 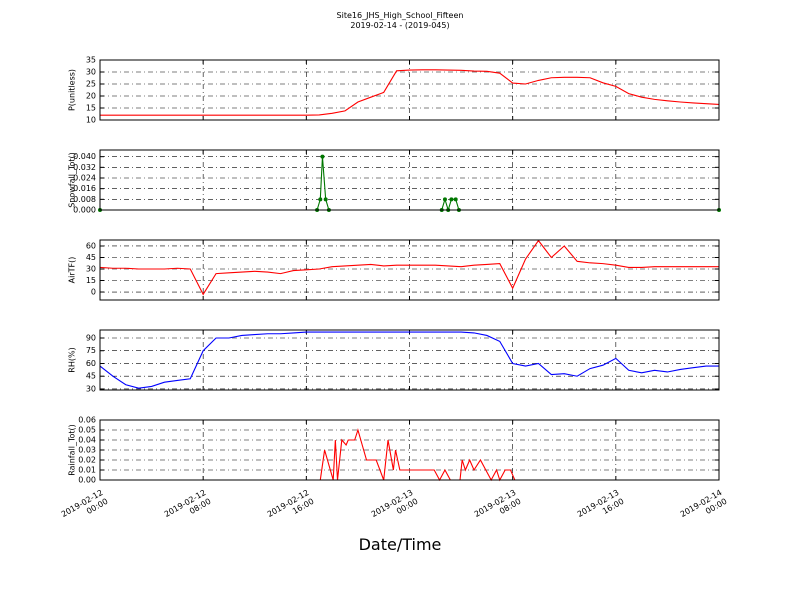 I want to click on x-axis-label: Date/Time, so click(x=400, y=544).